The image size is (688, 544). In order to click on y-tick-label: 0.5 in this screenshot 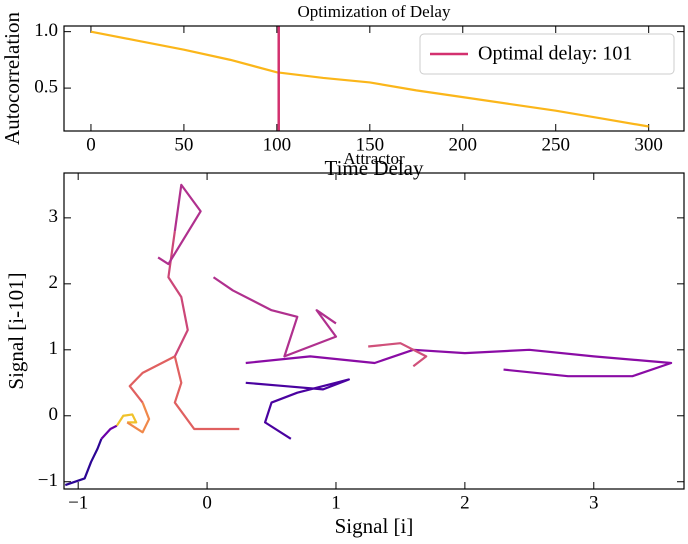, I will do `click(46, 86)`.